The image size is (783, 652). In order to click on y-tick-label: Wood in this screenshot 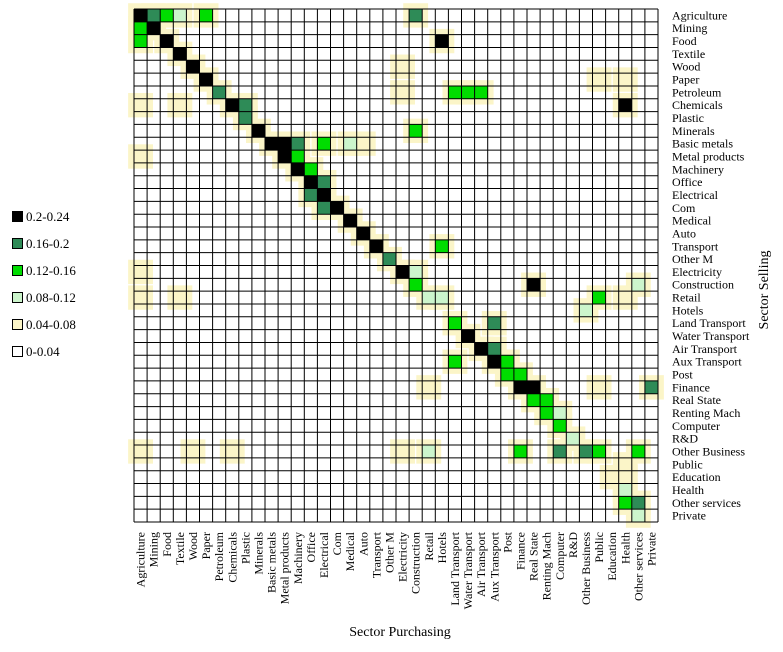, I will do `click(686, 67)`.